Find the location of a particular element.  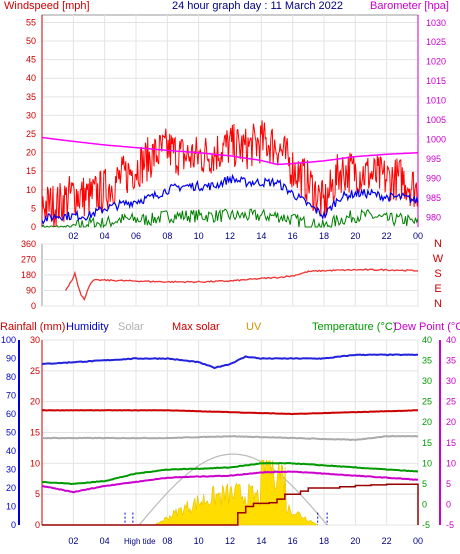

rain-tick-label: 25 is located at coordinates (35, 371).